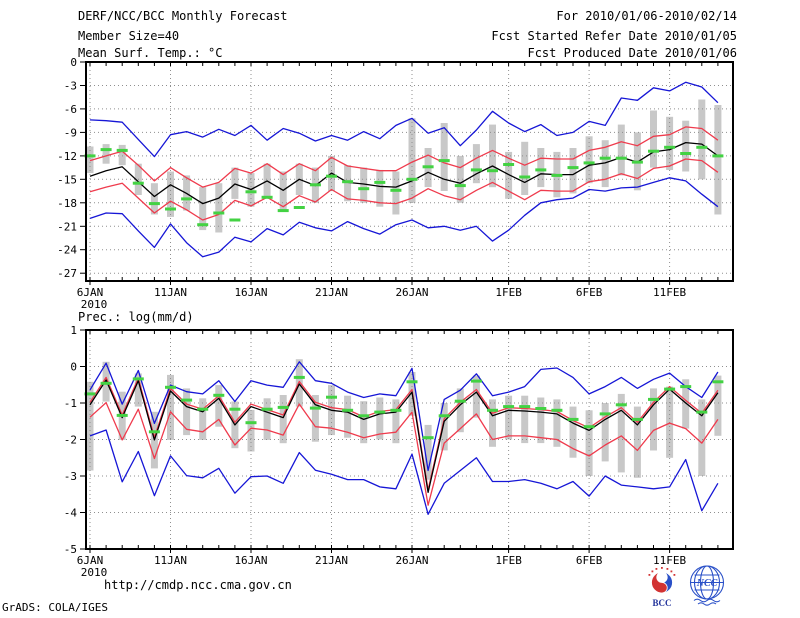 The width and height of the screenshot is (800, 618). Describe the element at coordinates (404, 119) in the screenshot. I see `temp-ens-max-line` at that location.